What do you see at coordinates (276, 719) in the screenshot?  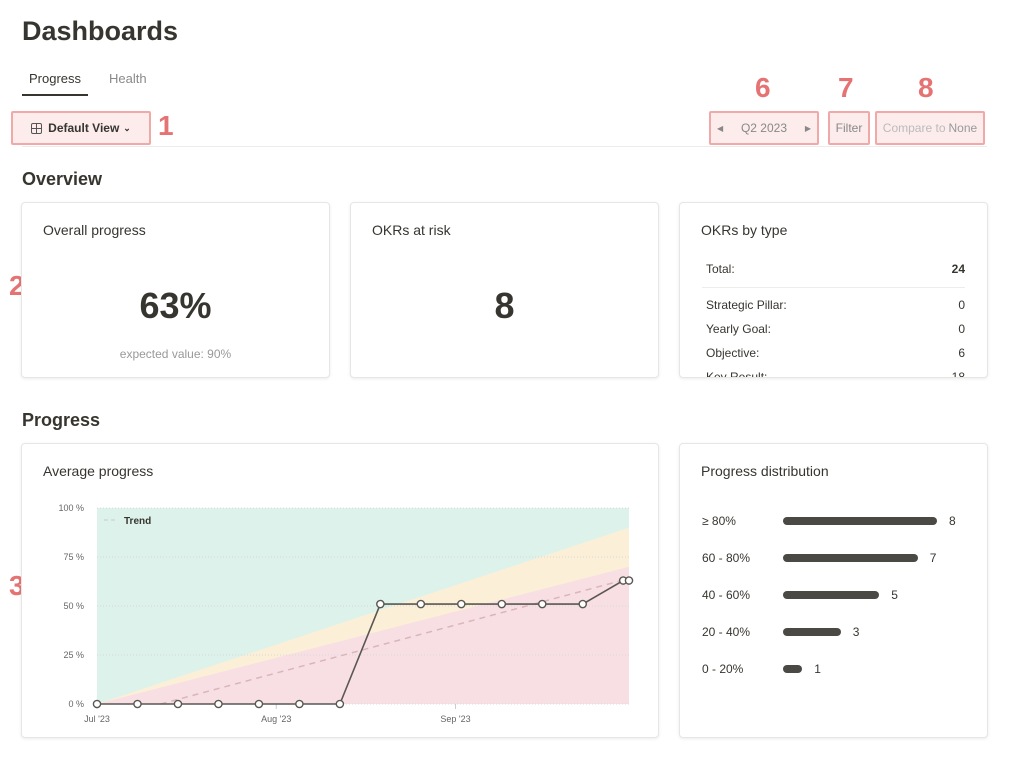 I see `x-tick-label: Aug '23` at bounding box center [276, 719].